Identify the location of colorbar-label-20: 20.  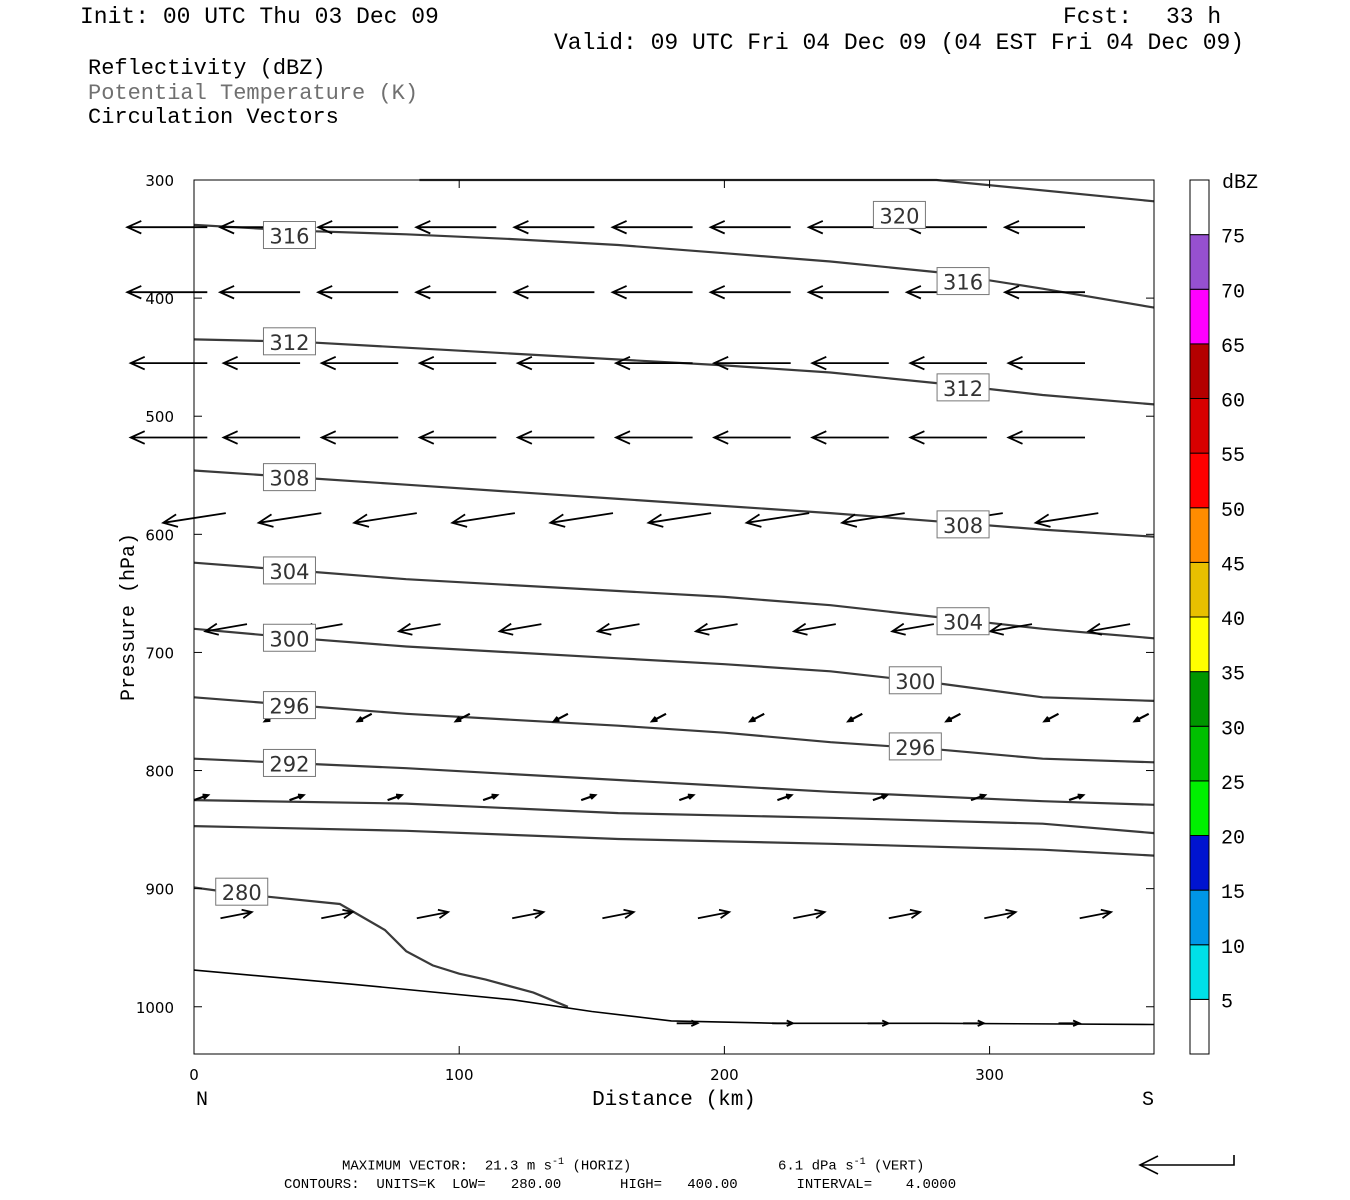
(1233, 839).